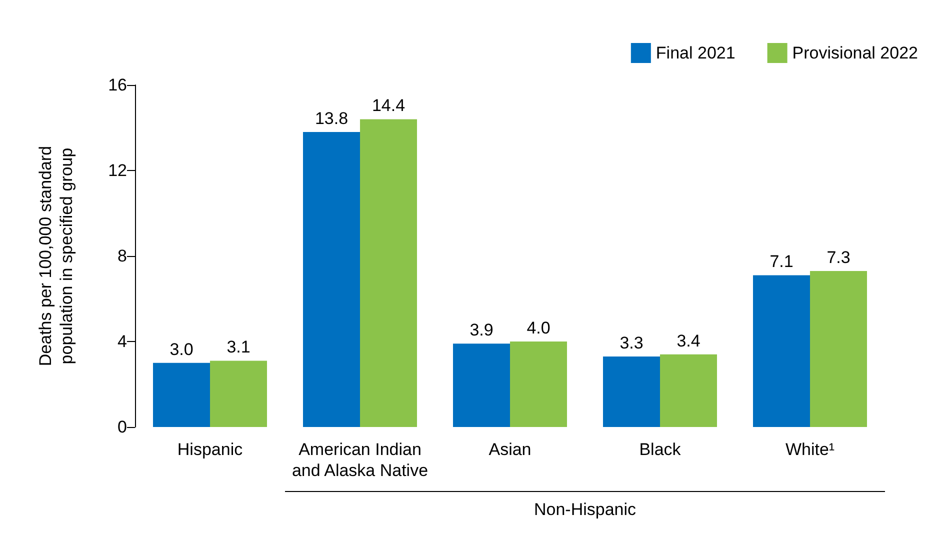  Describe the element at coordinates (855, 53) in the screenshot. I see `legend-label: Provisional 2022` at that location.